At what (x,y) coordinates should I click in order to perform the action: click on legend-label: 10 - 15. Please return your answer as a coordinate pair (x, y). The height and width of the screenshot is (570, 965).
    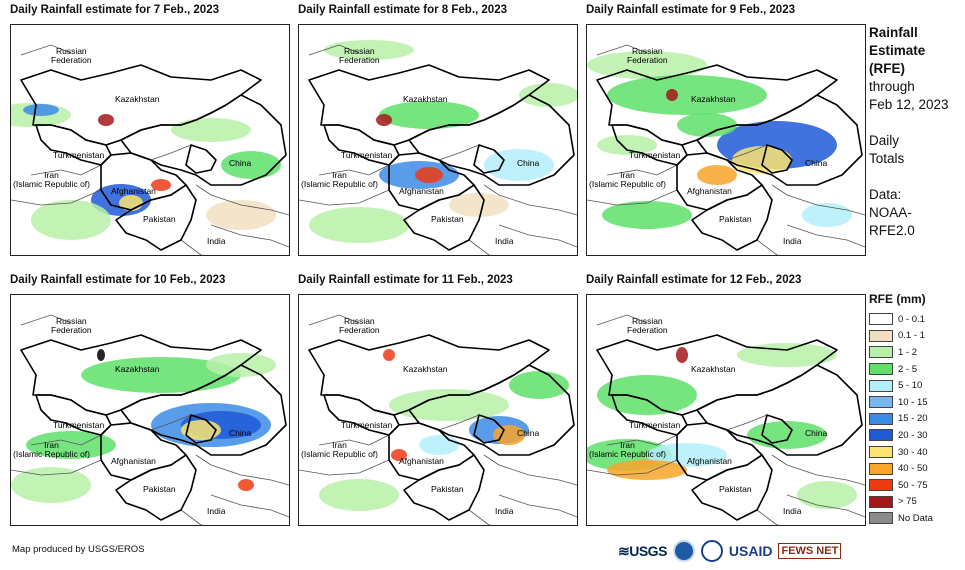
    Looking at the image, I should click on (913, 402).